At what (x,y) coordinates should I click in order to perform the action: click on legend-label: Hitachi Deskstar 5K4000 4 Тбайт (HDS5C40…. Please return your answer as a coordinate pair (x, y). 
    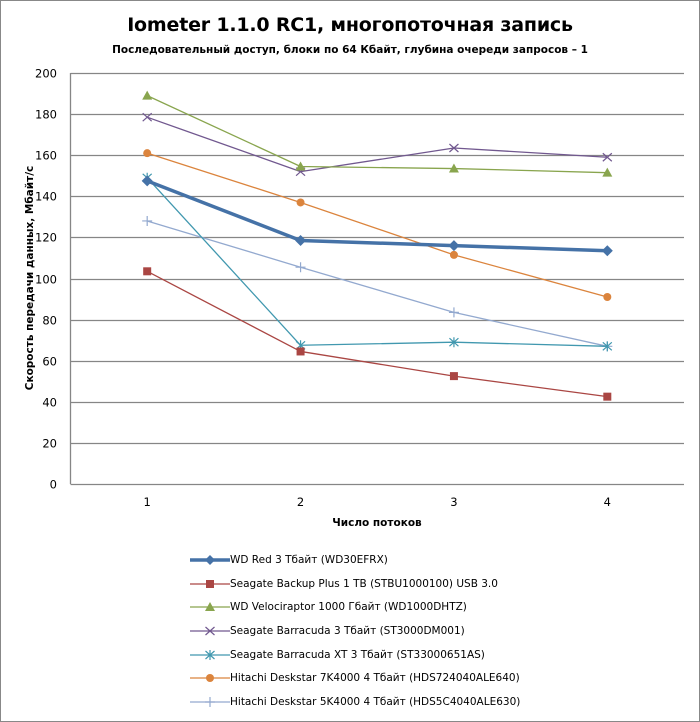
    Looking at the image, I should click on (375, 701).